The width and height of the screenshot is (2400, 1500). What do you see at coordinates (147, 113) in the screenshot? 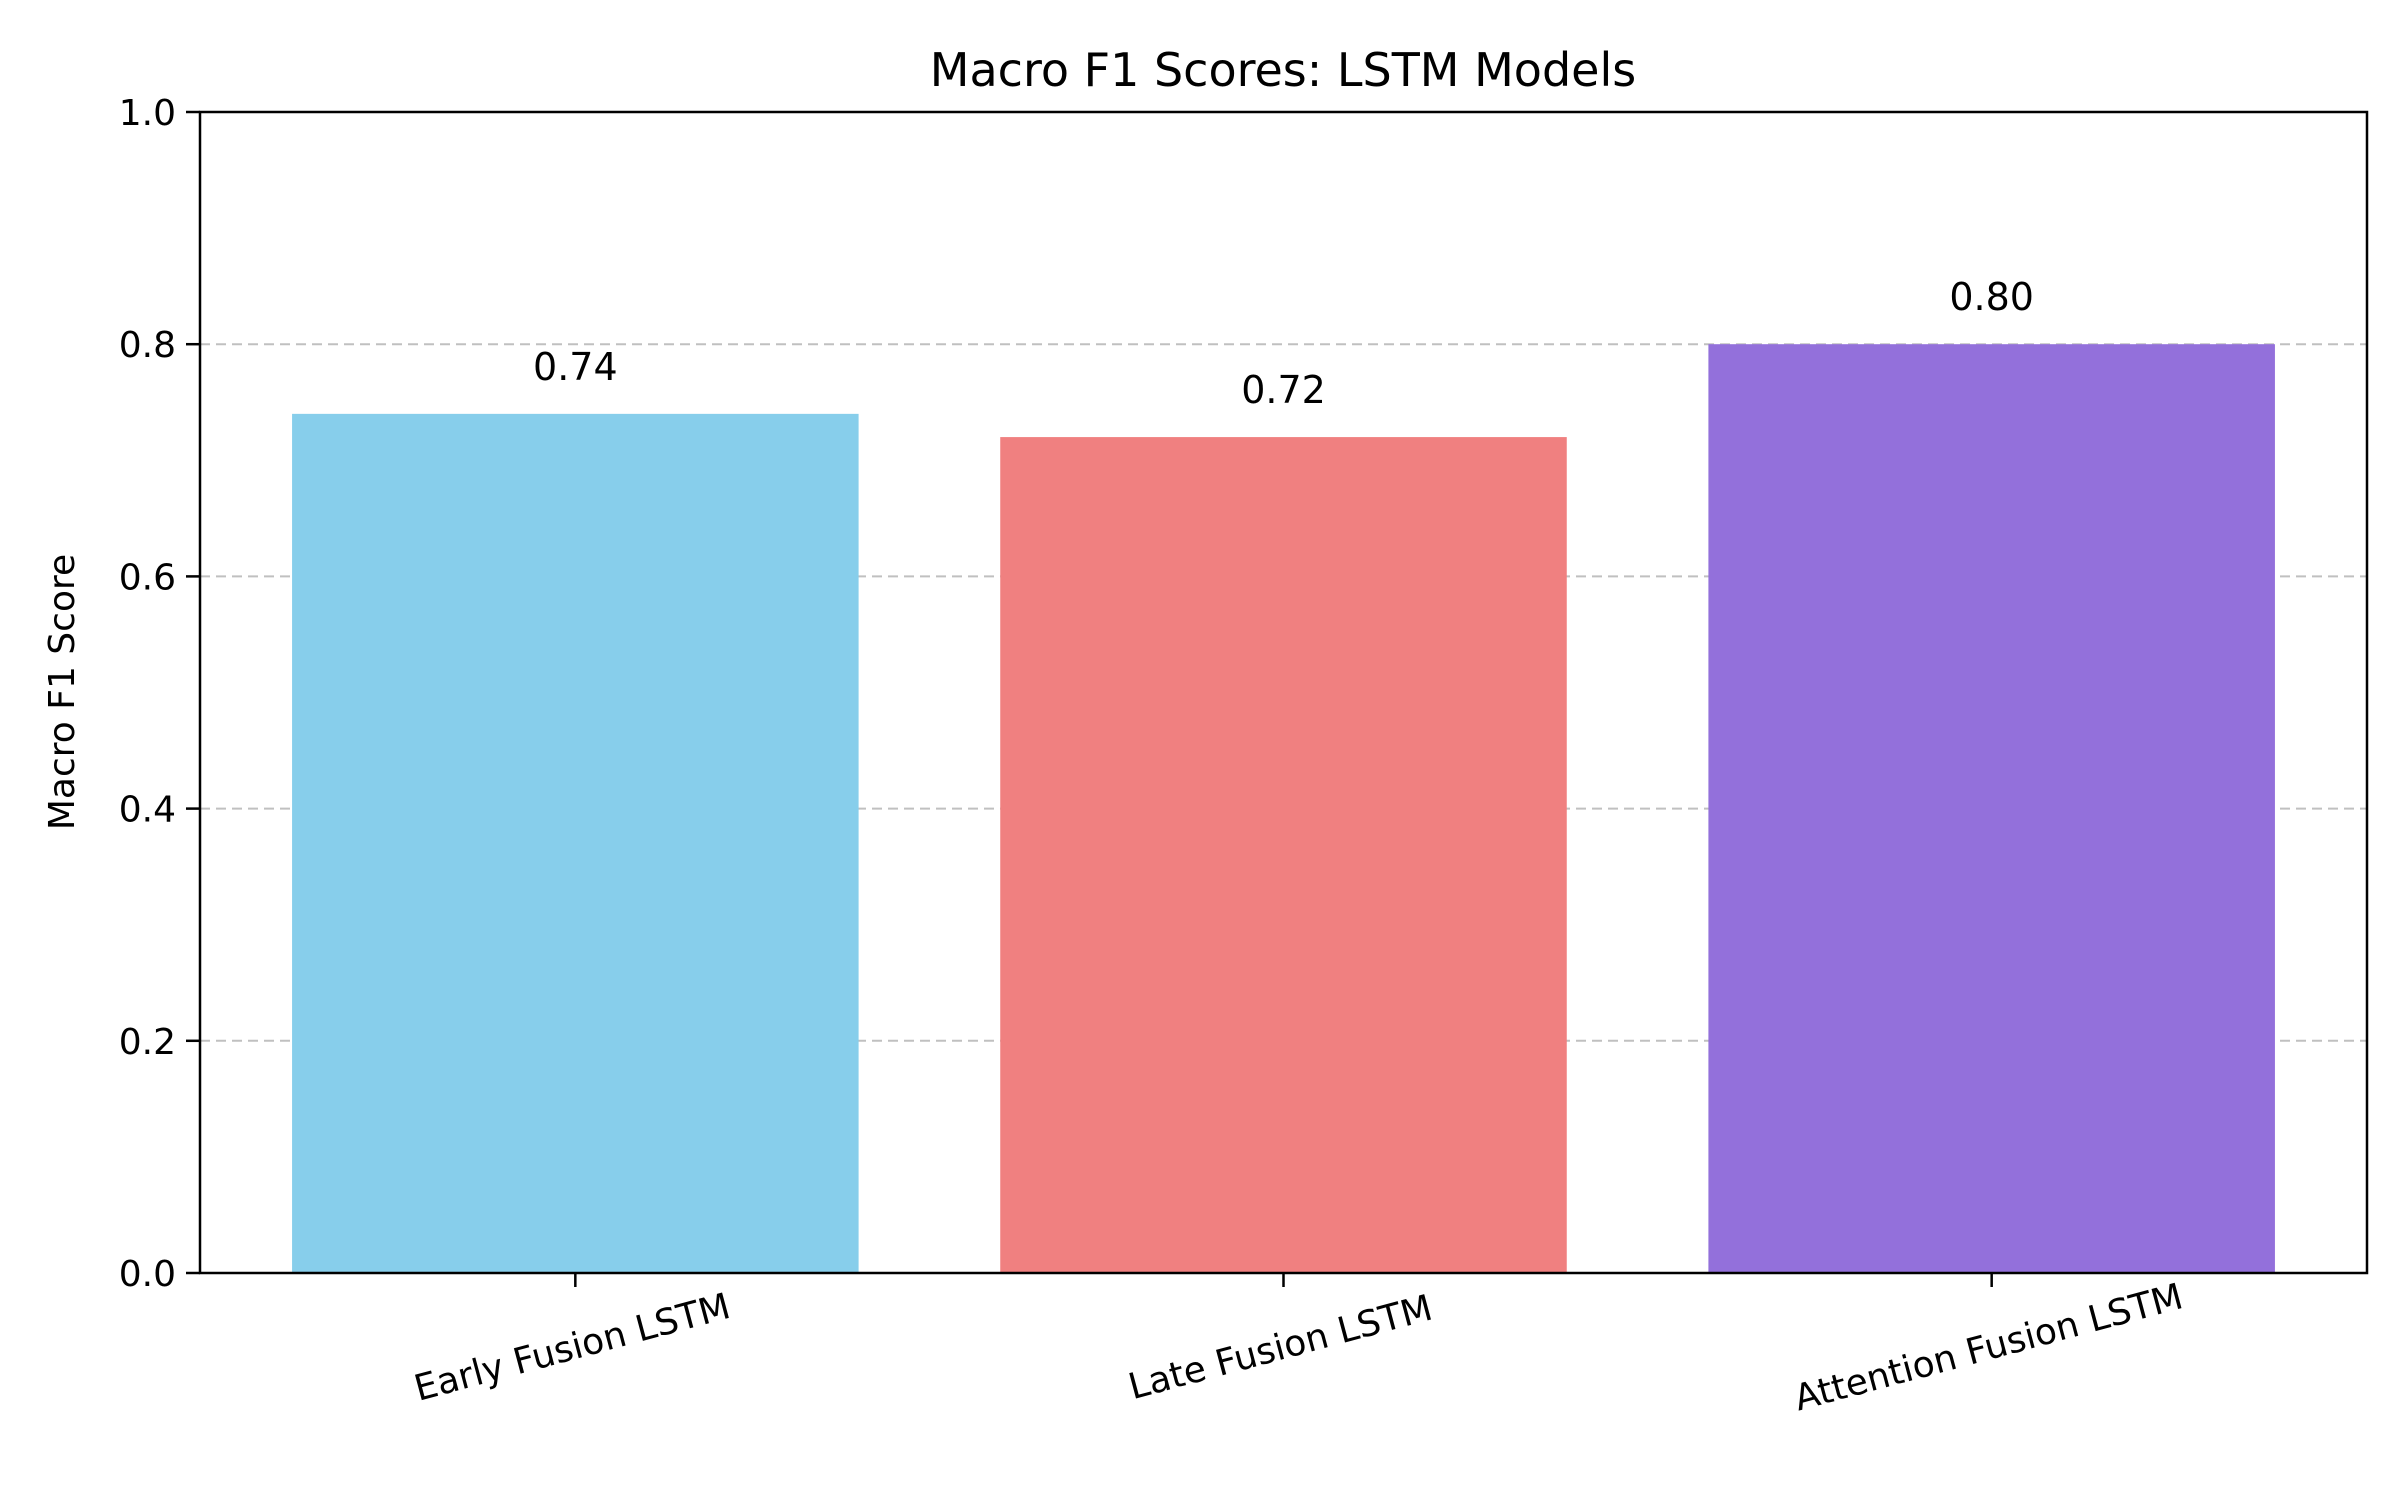
I see `y-tick-label: 1.0` at bounding box center [147, 113].